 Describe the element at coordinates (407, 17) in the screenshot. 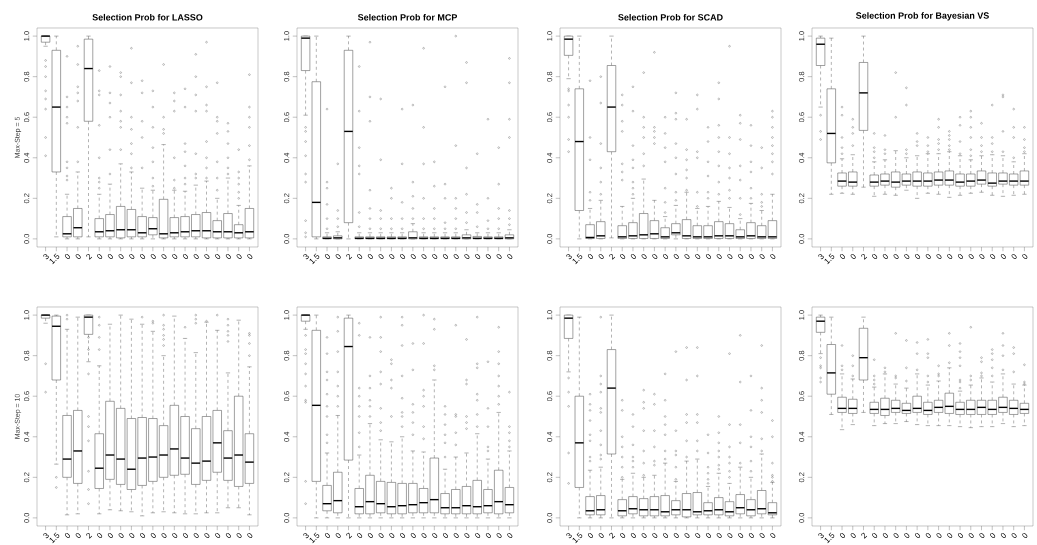

I see `chart-title: Selection Prob for MCP` at that location.